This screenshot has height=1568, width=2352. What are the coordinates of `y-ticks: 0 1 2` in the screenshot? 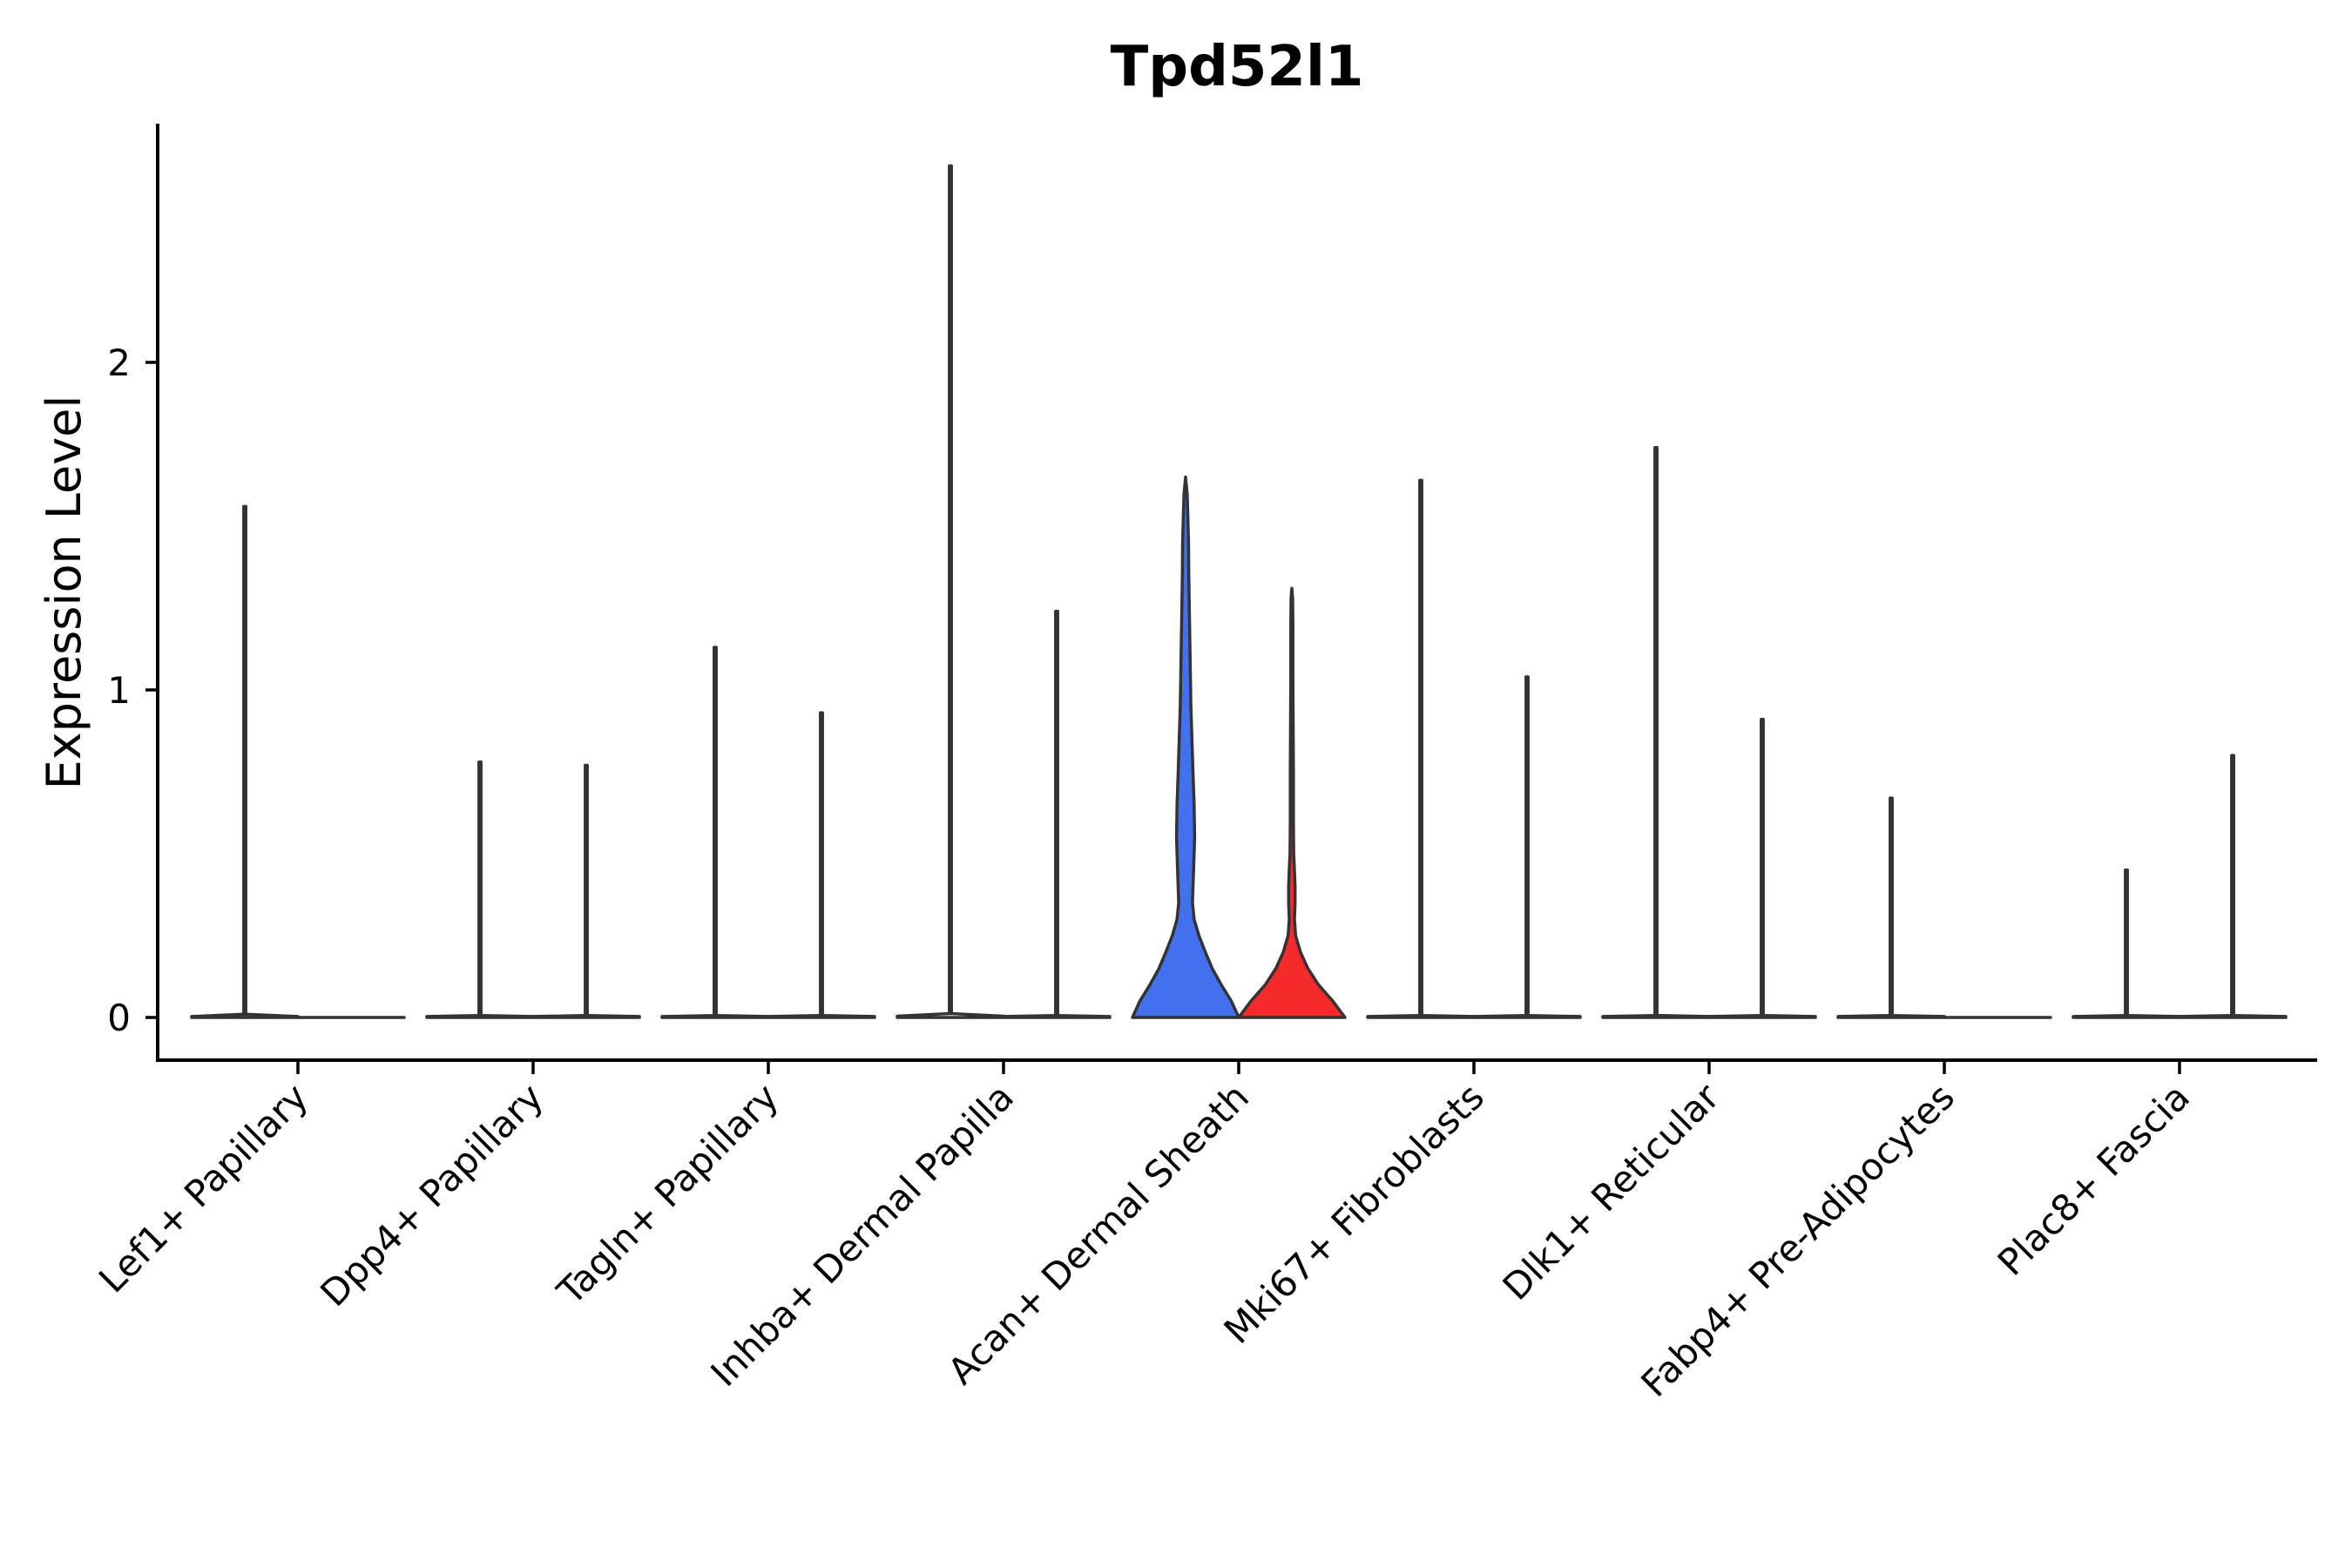 It's located at (132, 690).